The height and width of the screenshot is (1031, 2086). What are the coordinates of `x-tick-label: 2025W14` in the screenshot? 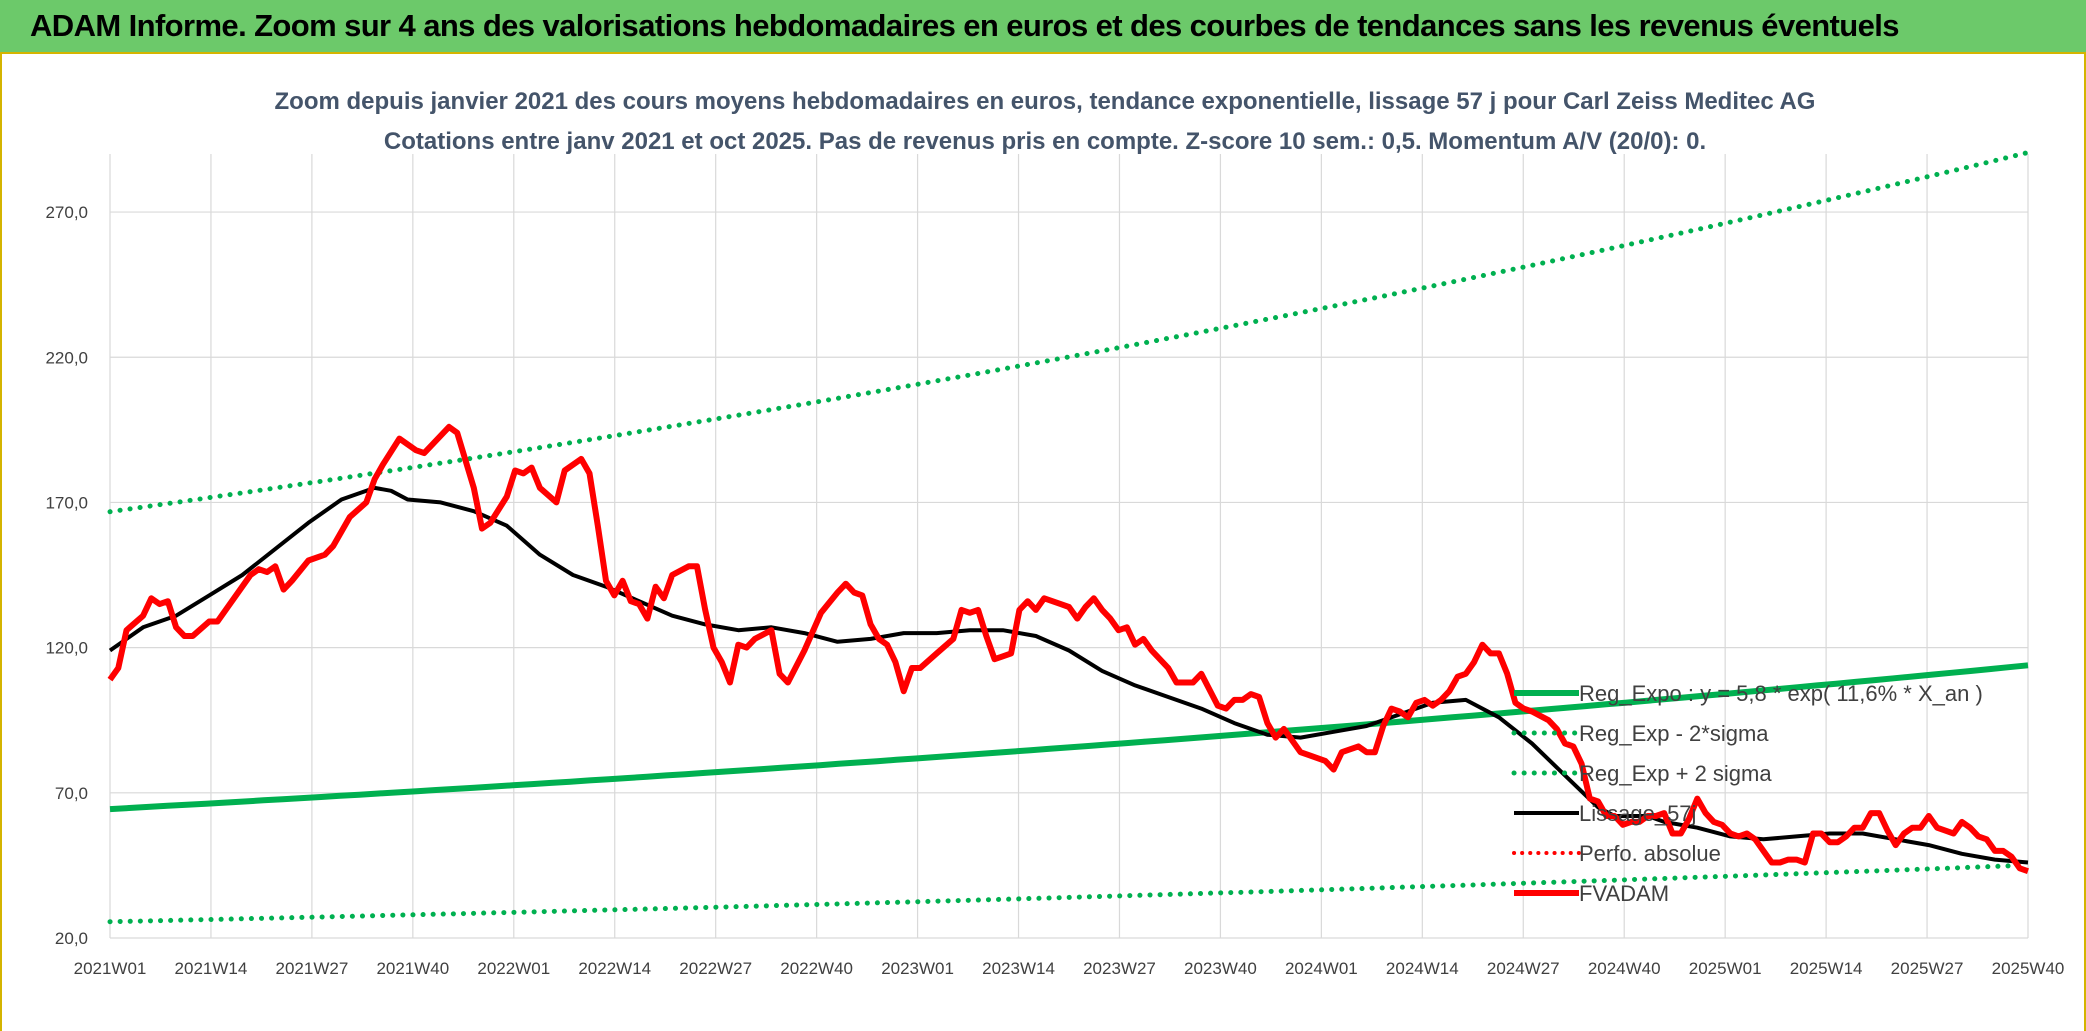 It's located at (1826, 968).